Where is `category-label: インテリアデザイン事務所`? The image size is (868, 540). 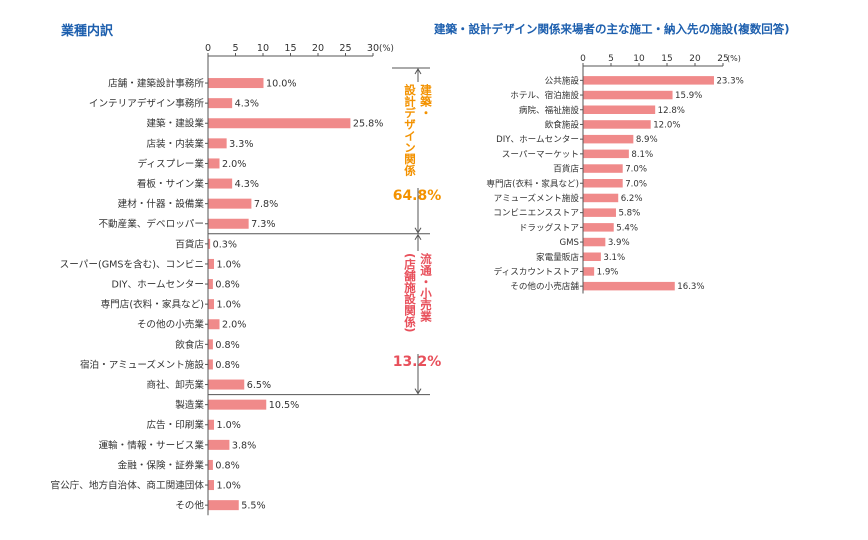 category-label: インテリアデザイン事務所 is located at coordinates (147, 104).